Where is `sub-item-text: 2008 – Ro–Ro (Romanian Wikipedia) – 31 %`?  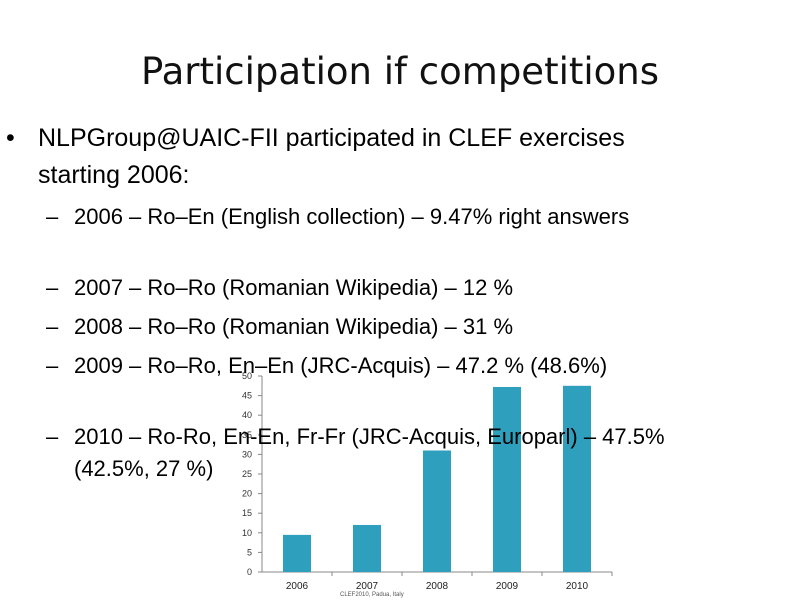
sub-item-text: 2008 – Ro–Ro (Romanian Wikipedia) – 31 % is located at coordinates (294, 326).